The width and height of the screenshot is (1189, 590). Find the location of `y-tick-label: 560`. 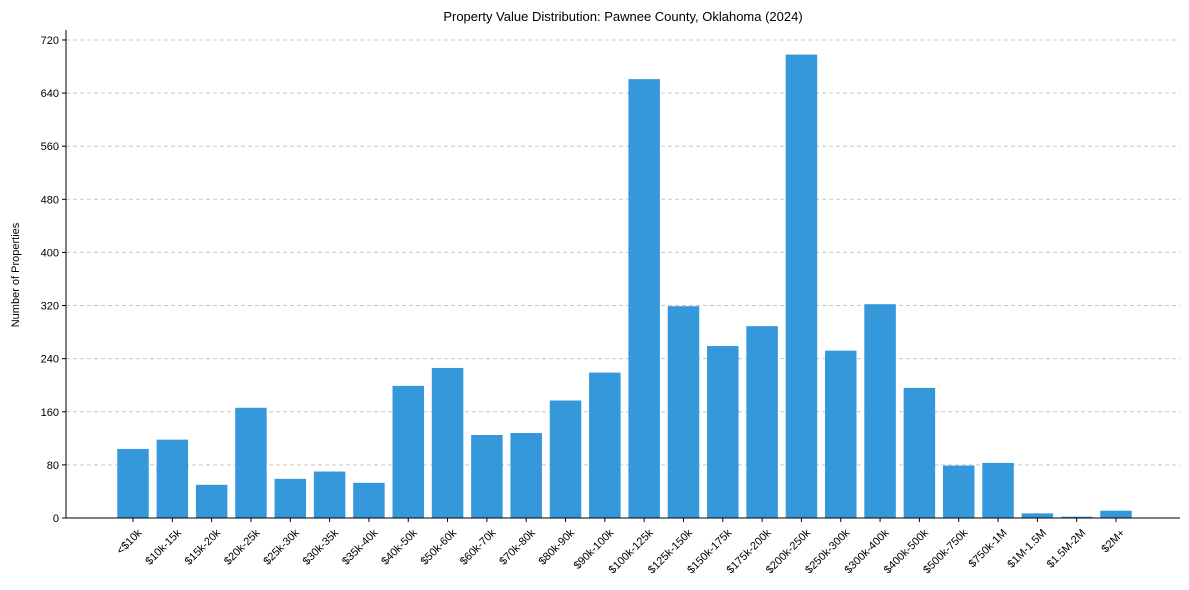

y-tick-label: 560 is located at coordinates (50, 147).